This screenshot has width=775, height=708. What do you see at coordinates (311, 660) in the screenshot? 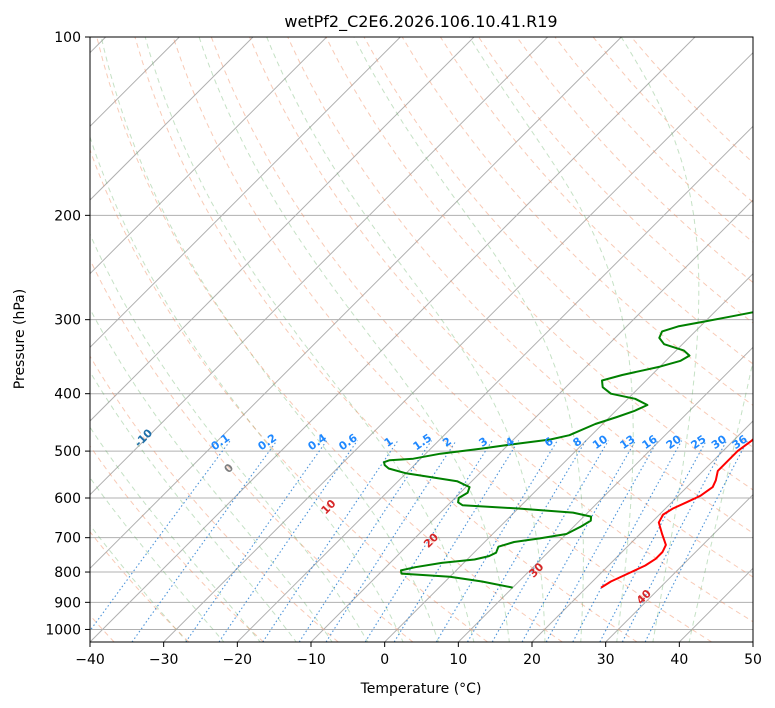
I see `x-tick-label: −10` at bounding box center [311, 660].